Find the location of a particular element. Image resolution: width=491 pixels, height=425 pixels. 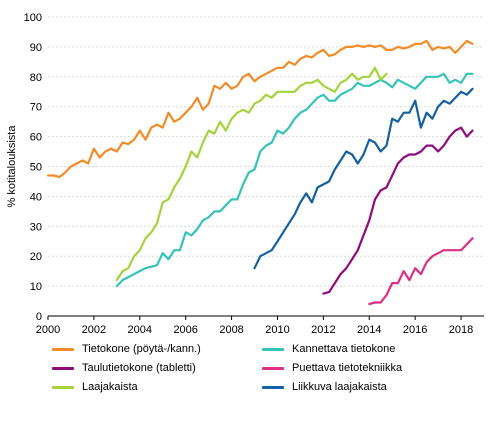

y-tick-label: 30 is located at coordinates (36, 227).